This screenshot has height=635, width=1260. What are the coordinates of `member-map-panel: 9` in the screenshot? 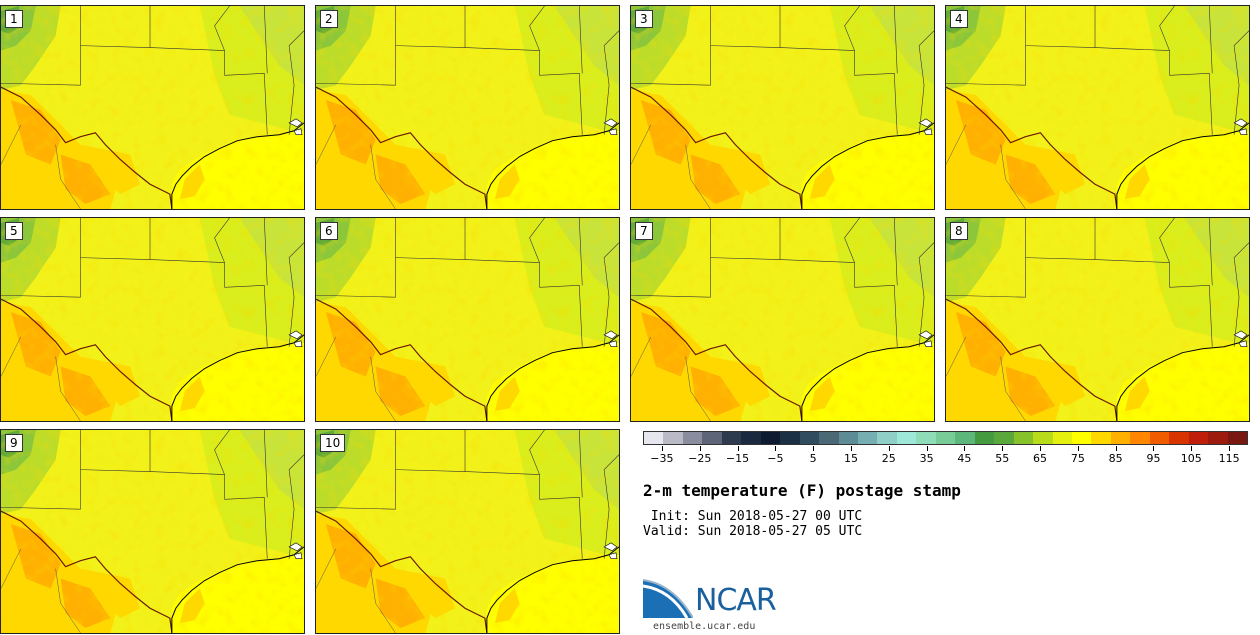 It's located at (152, 531).